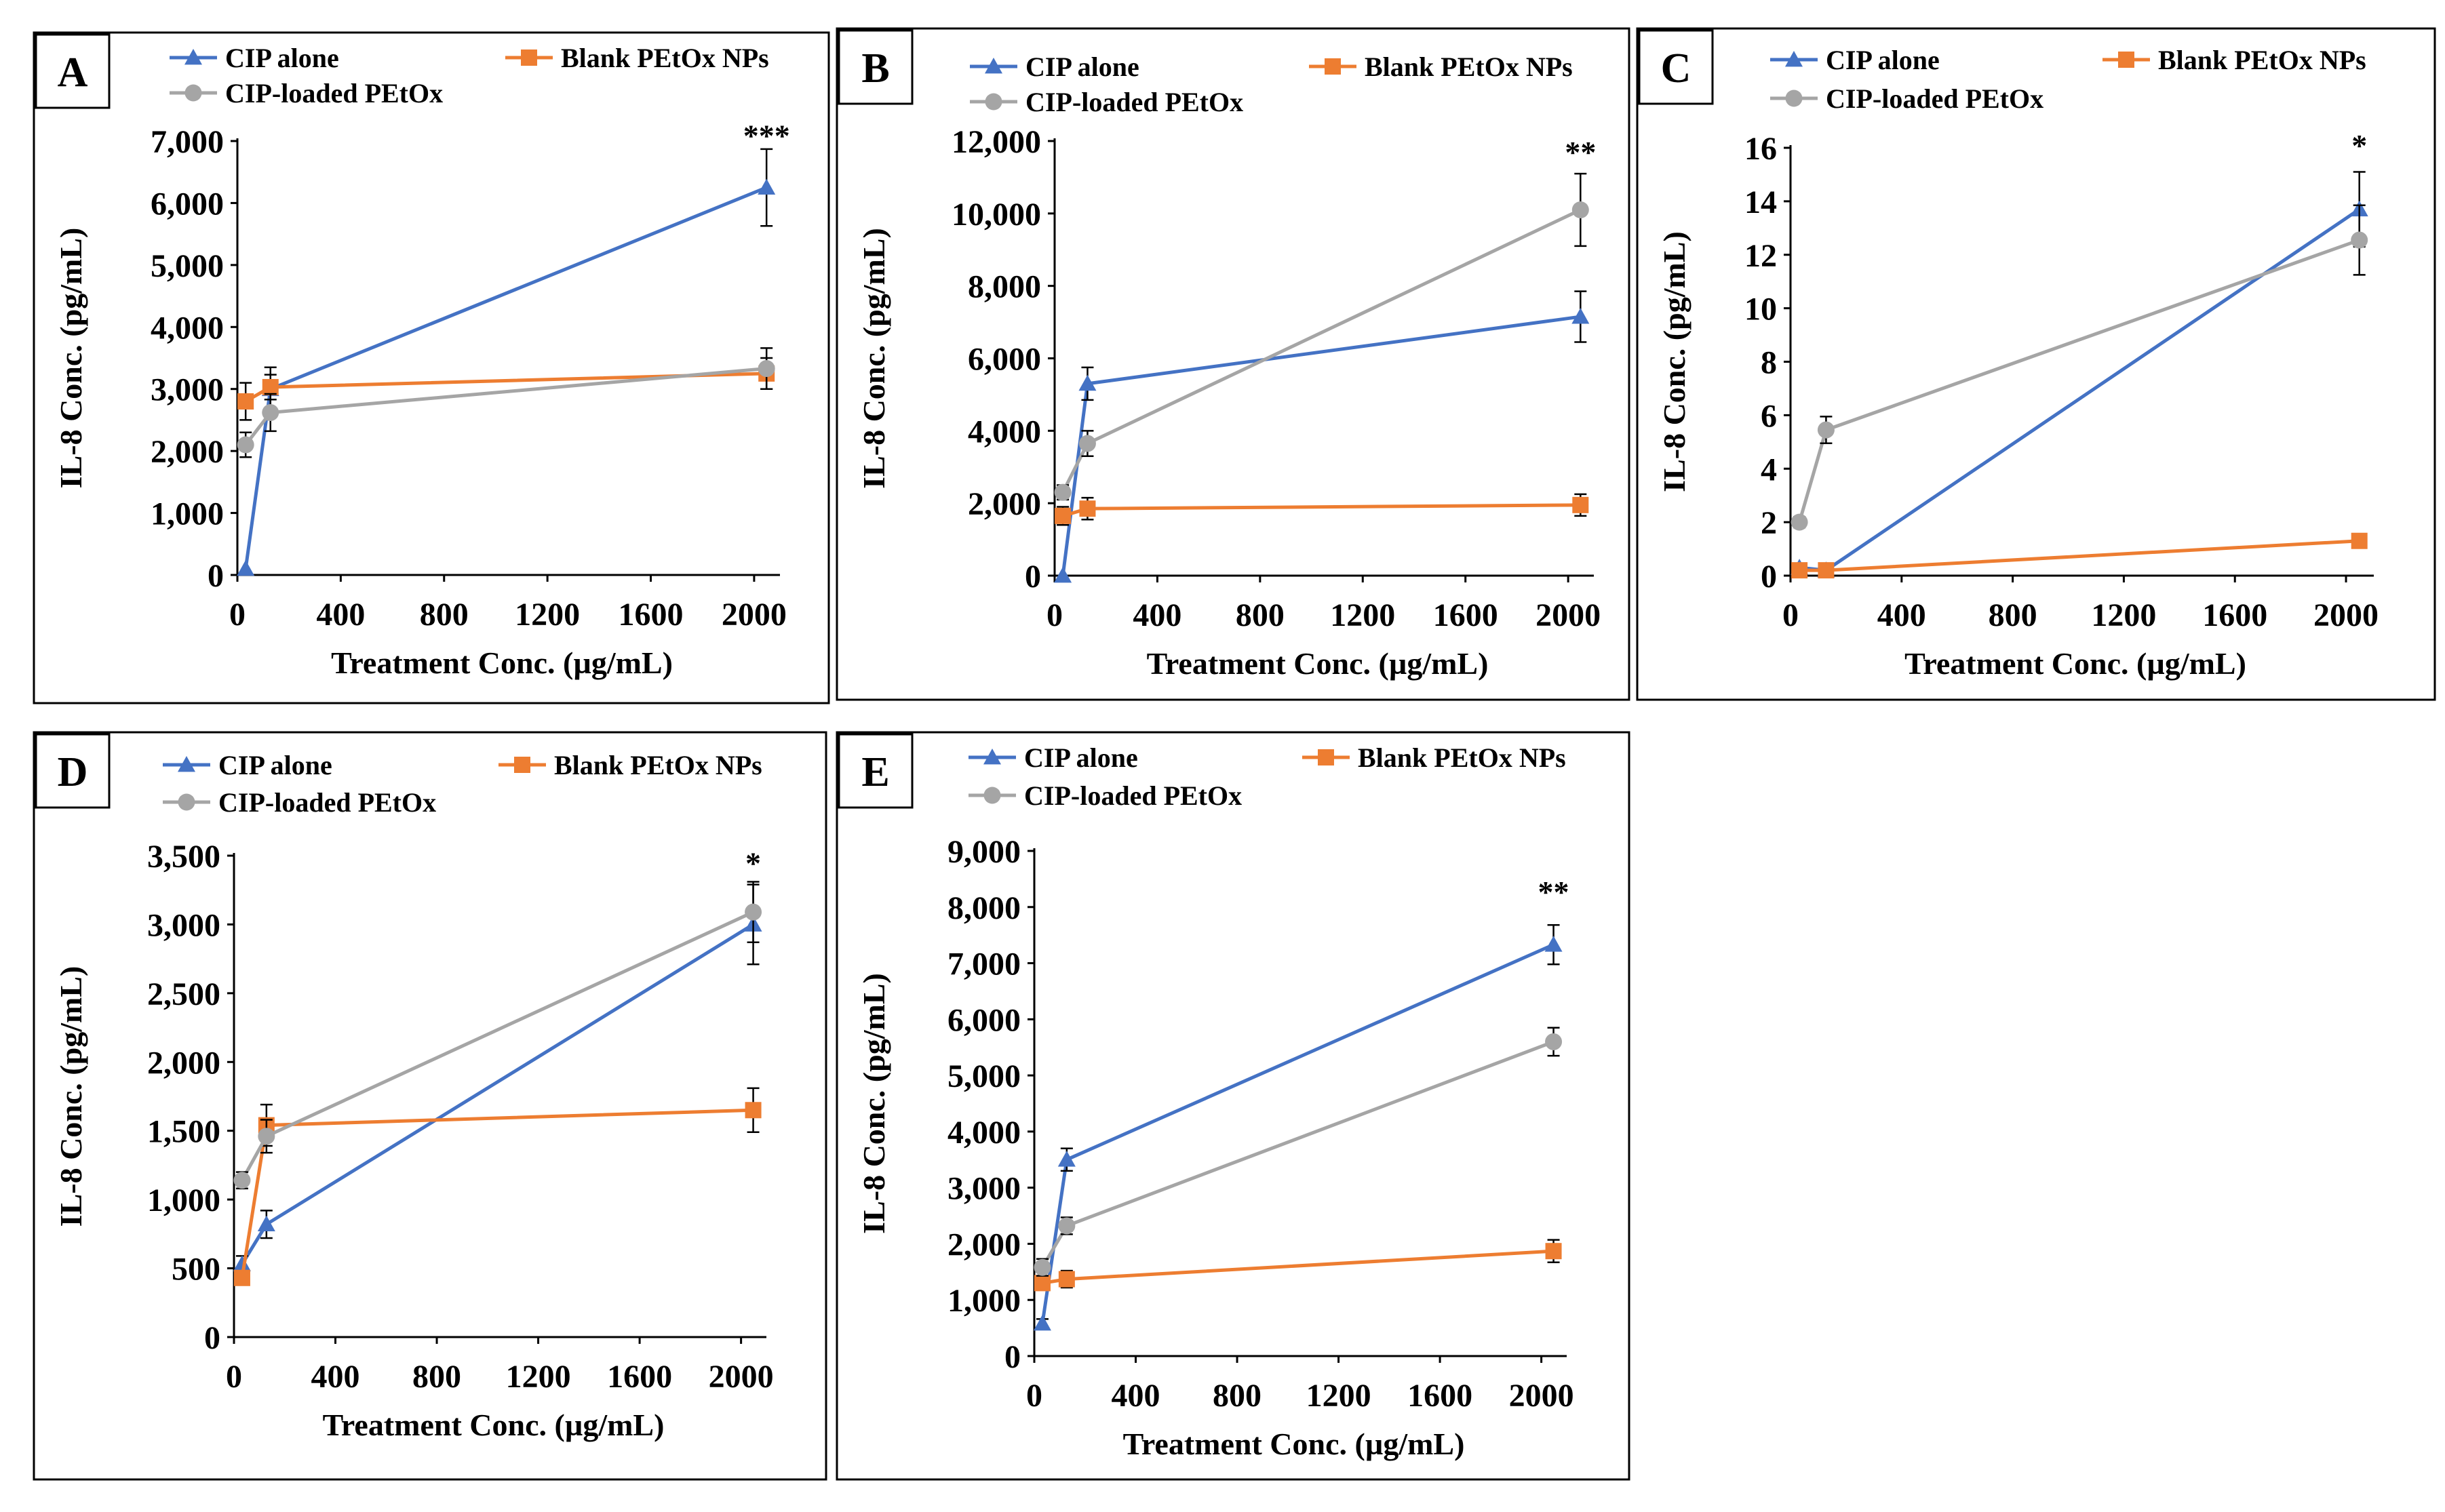  What do you see at coordinates (2079, 368) in the screenshot?
I see `series-cip-loaded` at bounding box center [2079, 368].